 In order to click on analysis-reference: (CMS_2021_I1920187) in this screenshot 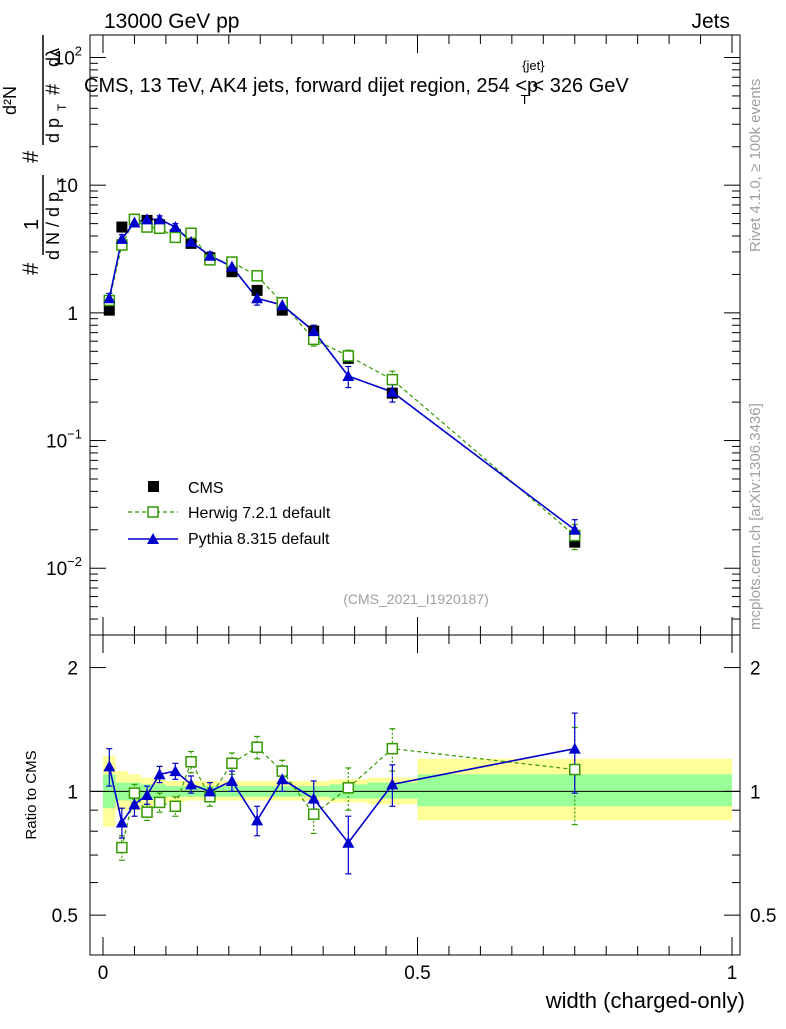, I will do `click(416, 599)`.